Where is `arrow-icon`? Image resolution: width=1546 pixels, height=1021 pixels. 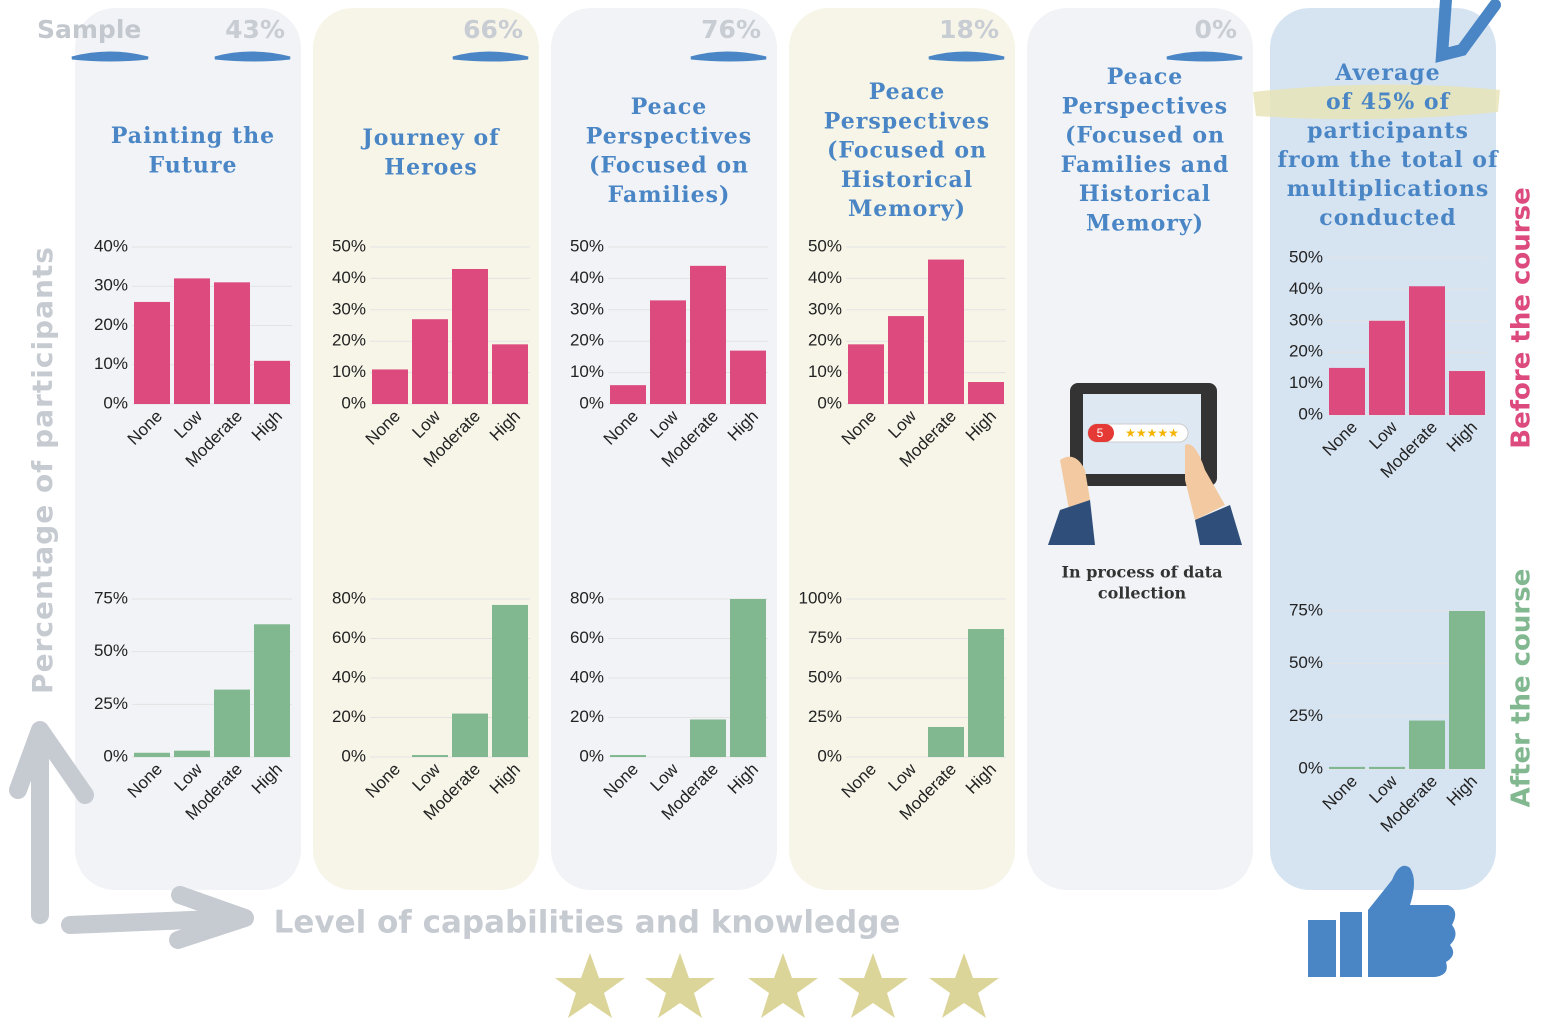 arrow-icon is located at coordinates (1468, 31).